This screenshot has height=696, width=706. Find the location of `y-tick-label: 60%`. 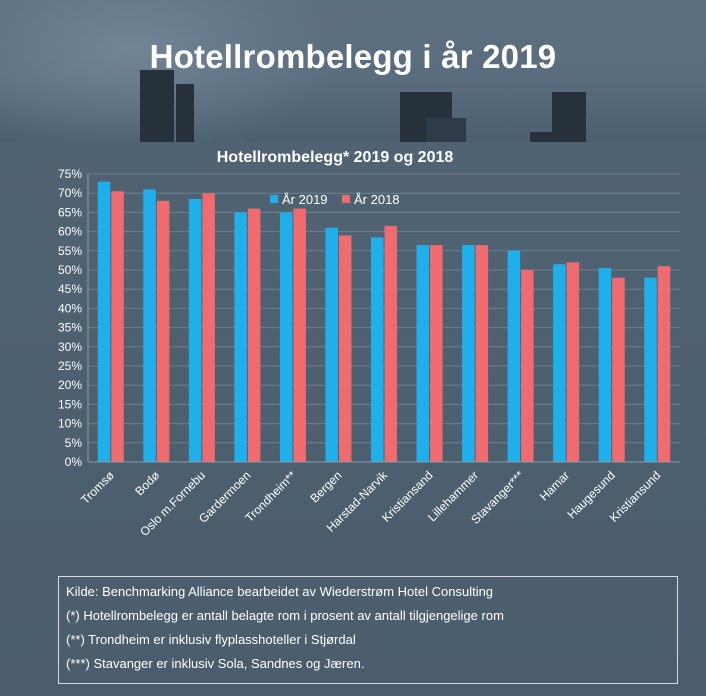

y-tick-label: 60% is located at coordinates (70, 232).